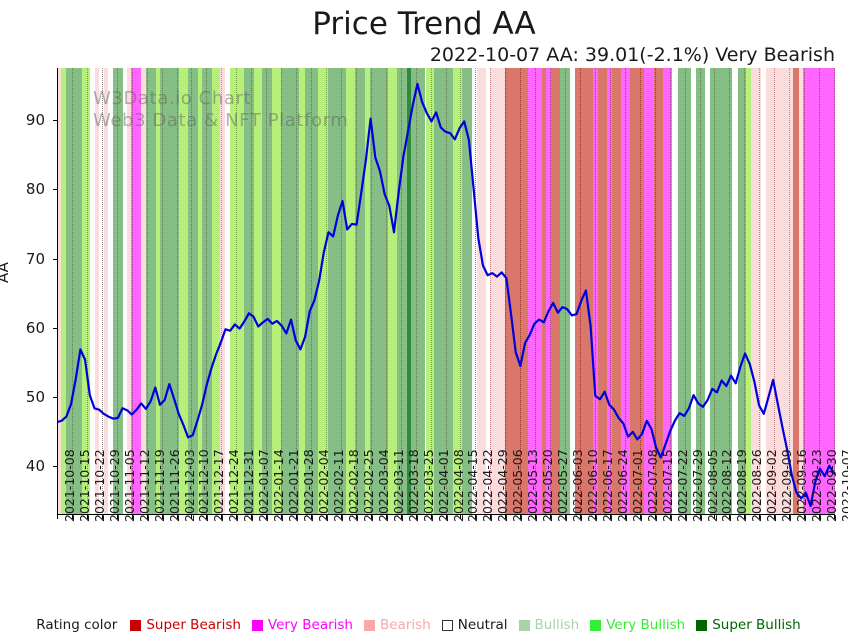  What do you see at coordinates (557, 625) in the screenshot?
I see `legend-label: Bullish` at bounding box center [557, 625].